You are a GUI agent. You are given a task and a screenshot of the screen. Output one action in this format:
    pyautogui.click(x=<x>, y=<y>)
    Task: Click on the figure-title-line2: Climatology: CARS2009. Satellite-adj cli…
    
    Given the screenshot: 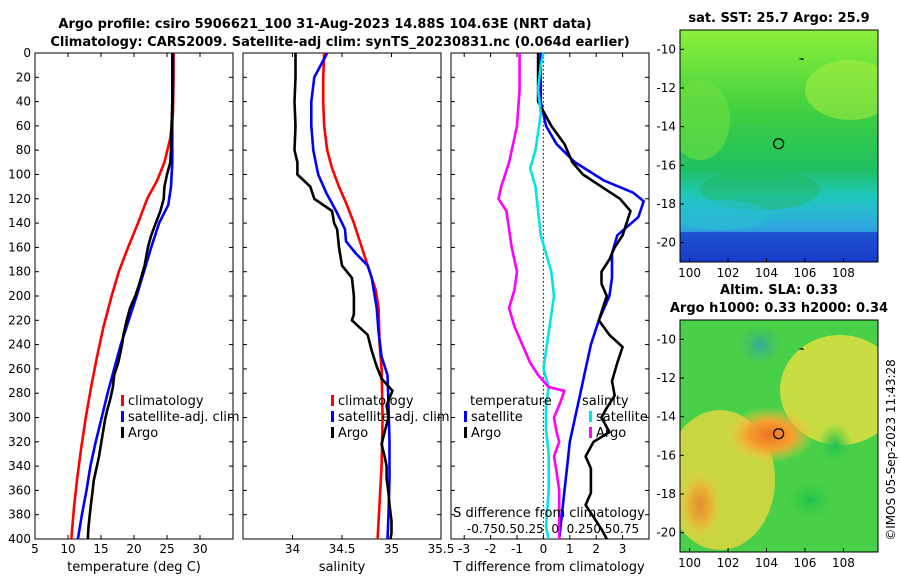 What is the action you would take?
    pyautogui.click(x=339, y=42)
    